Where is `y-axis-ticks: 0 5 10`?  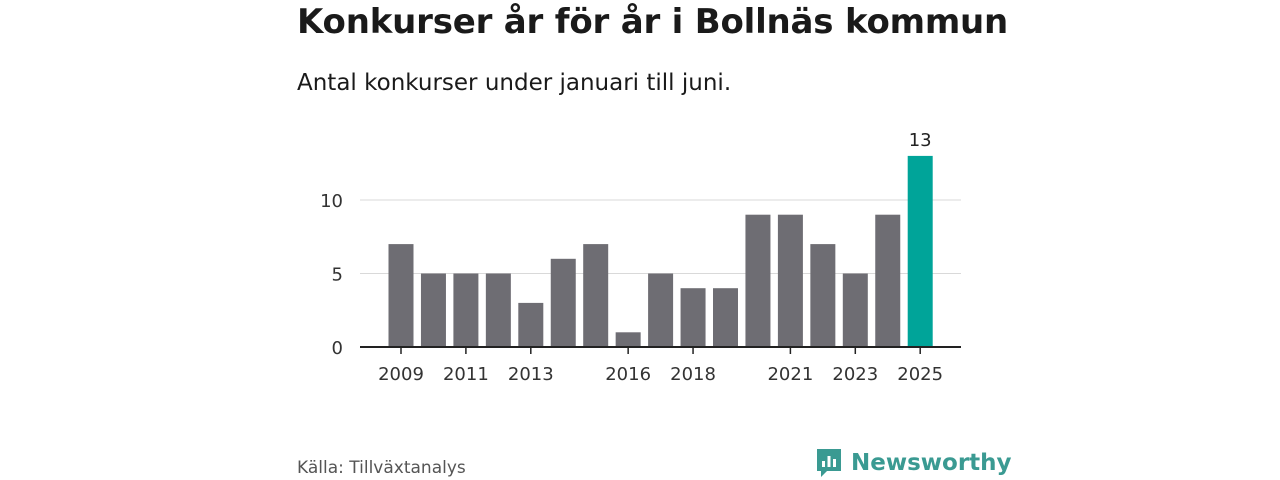
y-axis-ticks: 0 5 10 is located at coordinates (331, 275).